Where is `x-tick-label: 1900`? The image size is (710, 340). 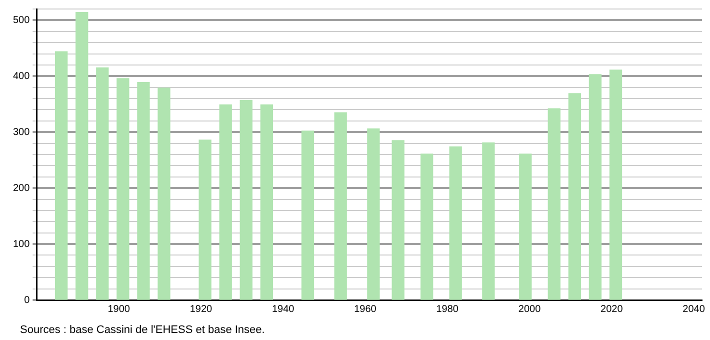 x-tick-label: 1900 is located at coordinates (119, 309).